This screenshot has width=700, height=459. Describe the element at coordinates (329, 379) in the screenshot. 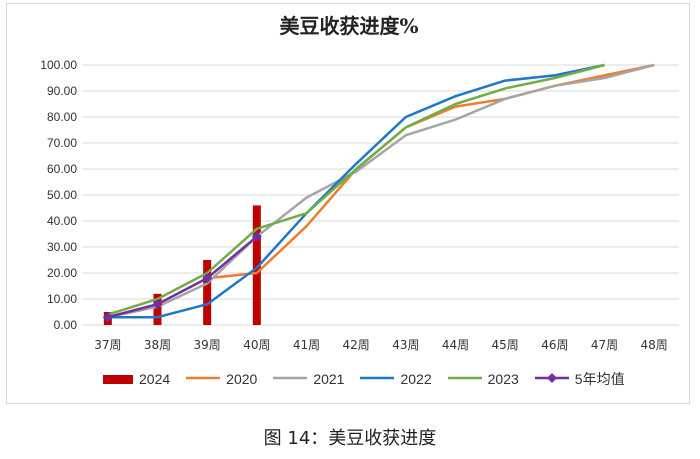

I see `legend-label: 2021` at that location.